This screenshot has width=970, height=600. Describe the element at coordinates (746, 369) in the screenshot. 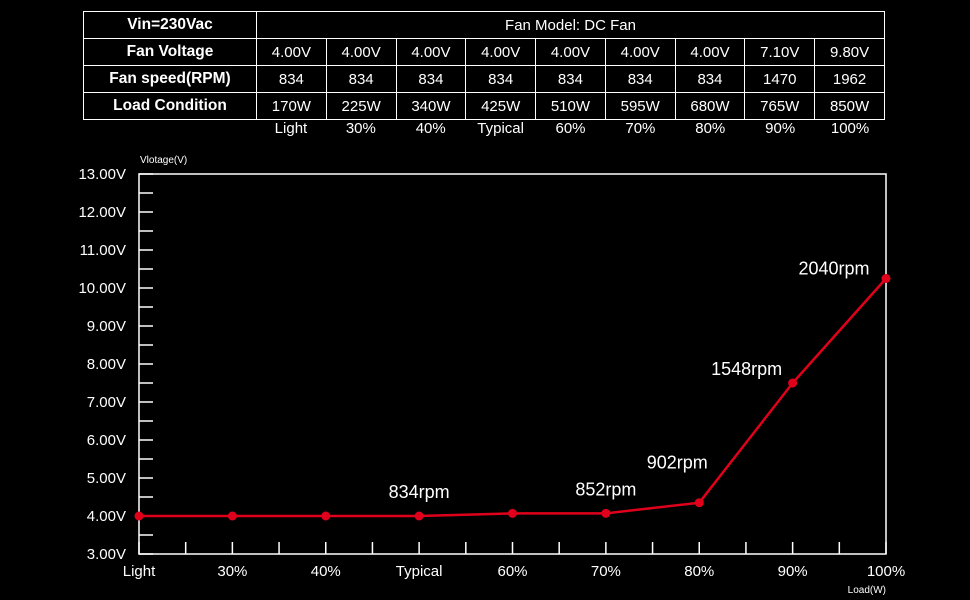

I see `rpm-annotation: 1548rpm` at that location.